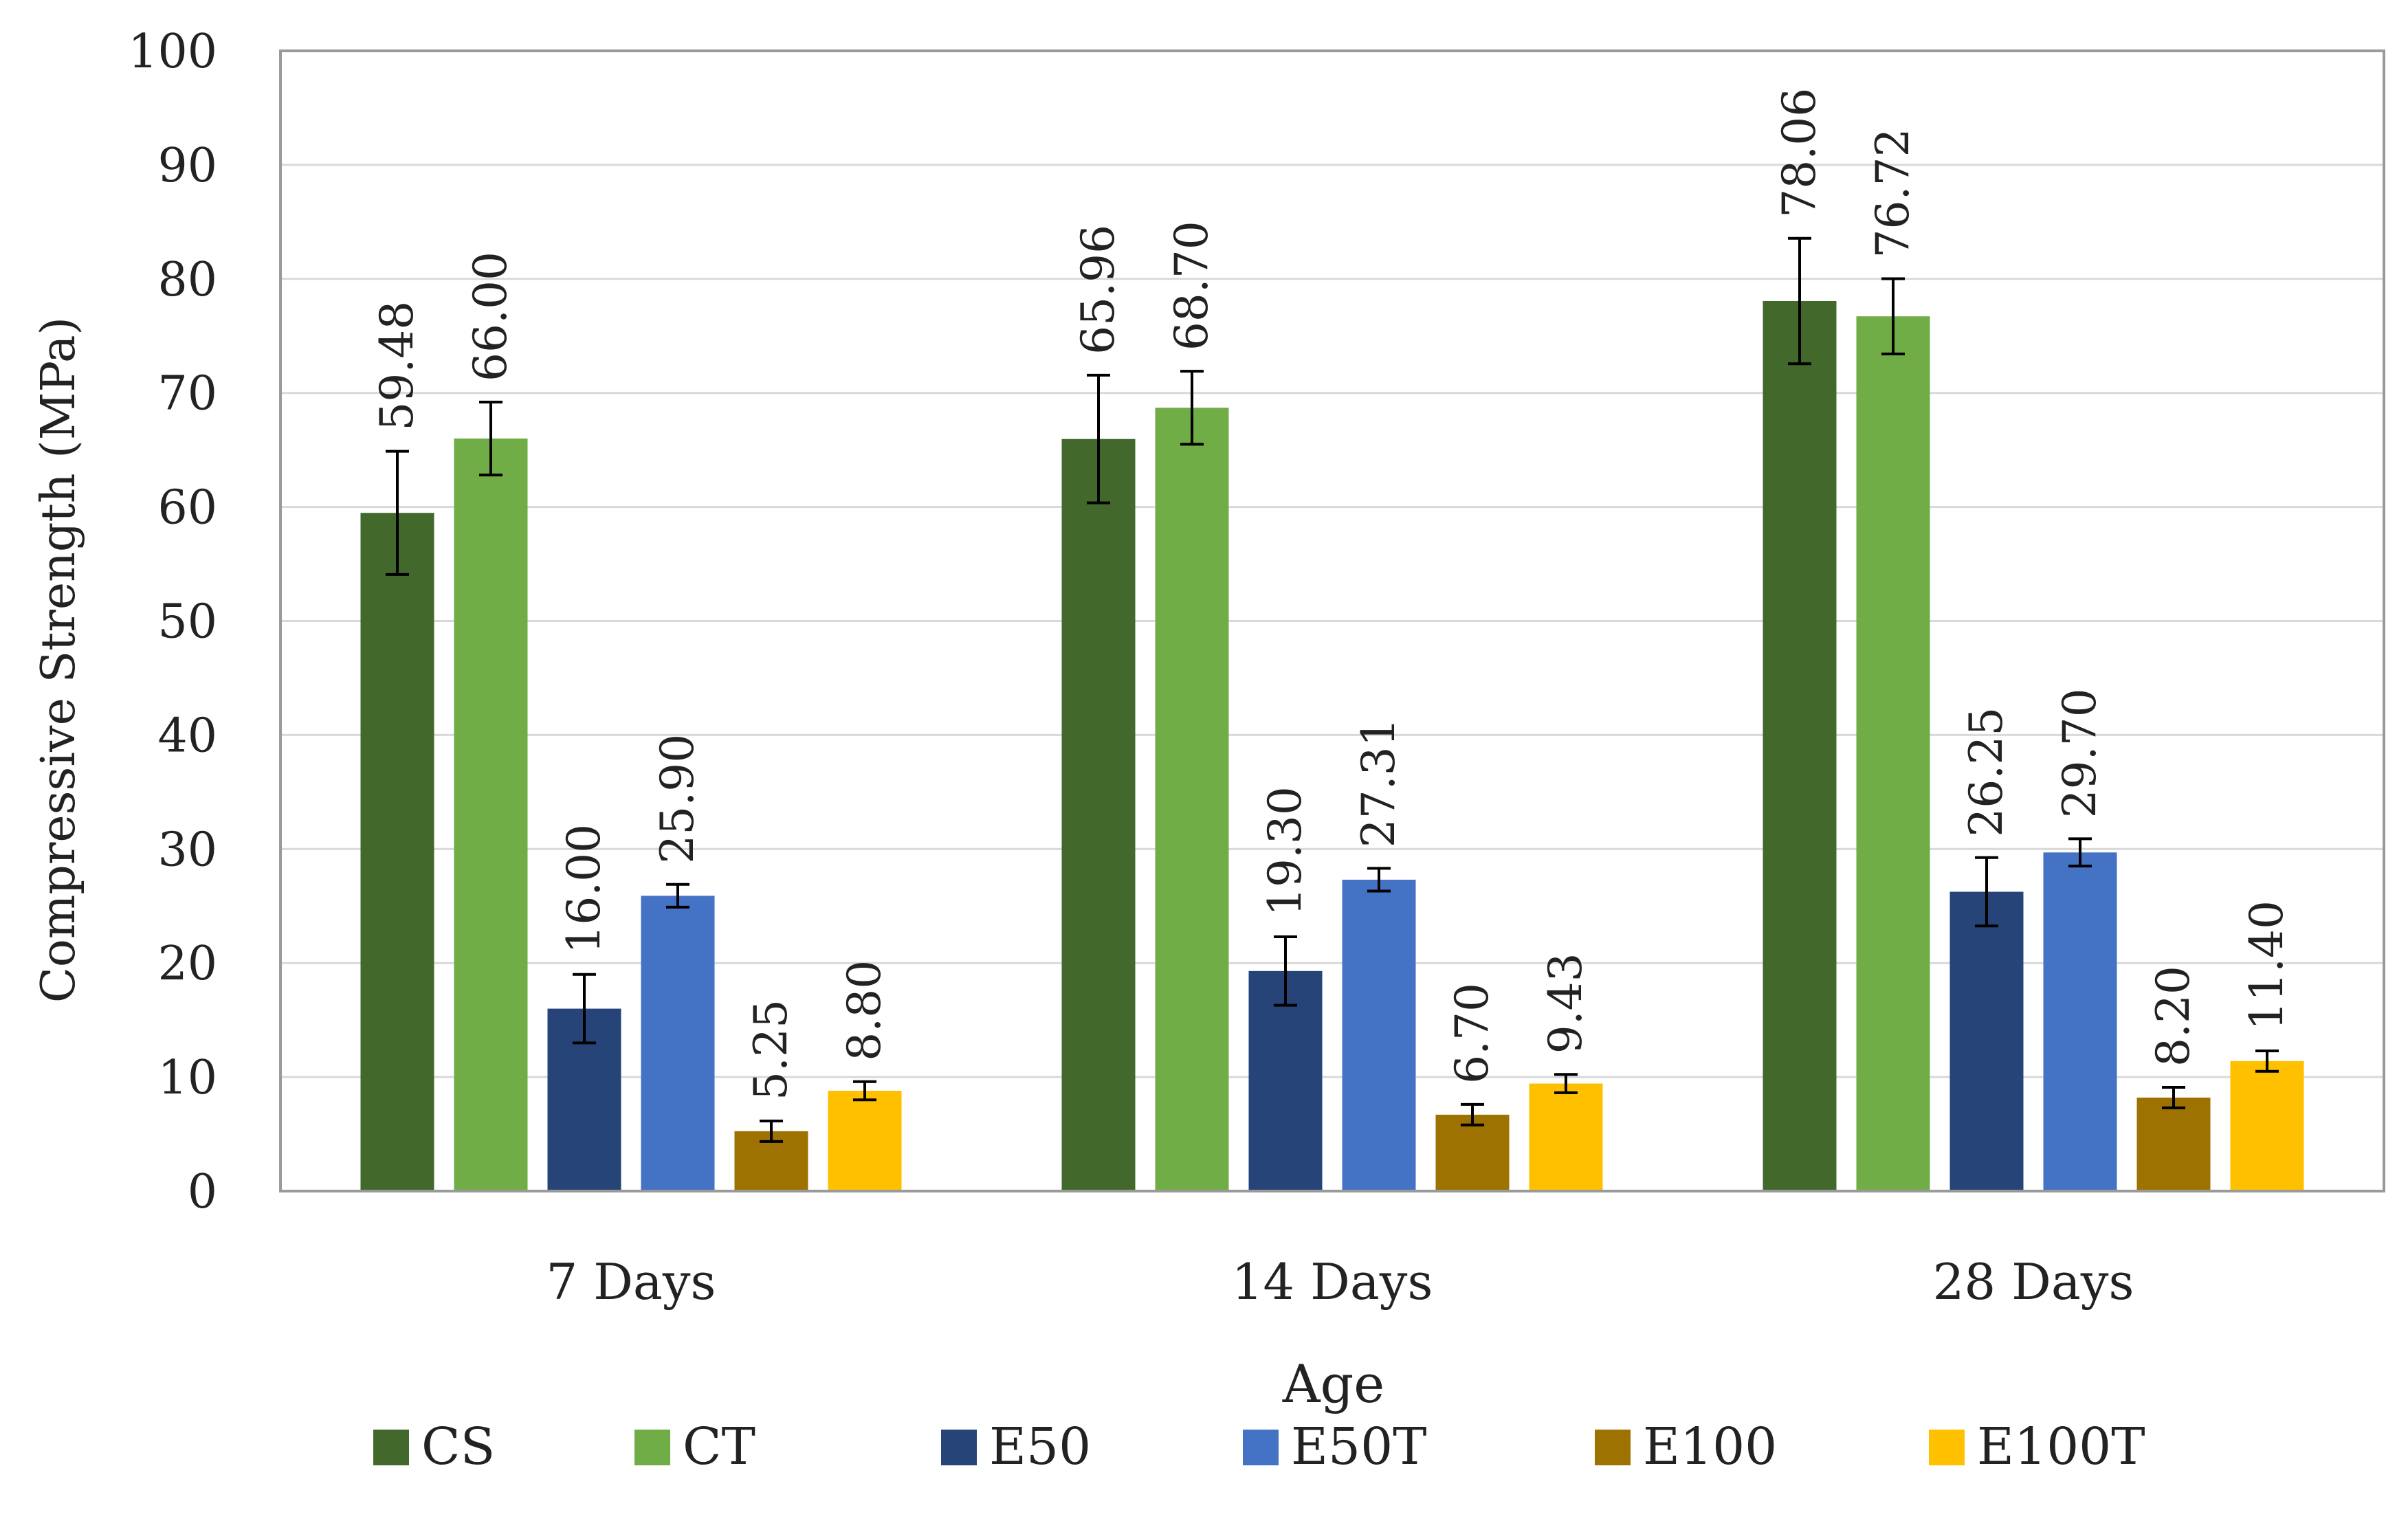 The image size is (2408, 1521). What do you see at coordinates (2061, 1446) in the screenshot?
I see `legend-label: E100T` at bounding box center [2061, 1446].